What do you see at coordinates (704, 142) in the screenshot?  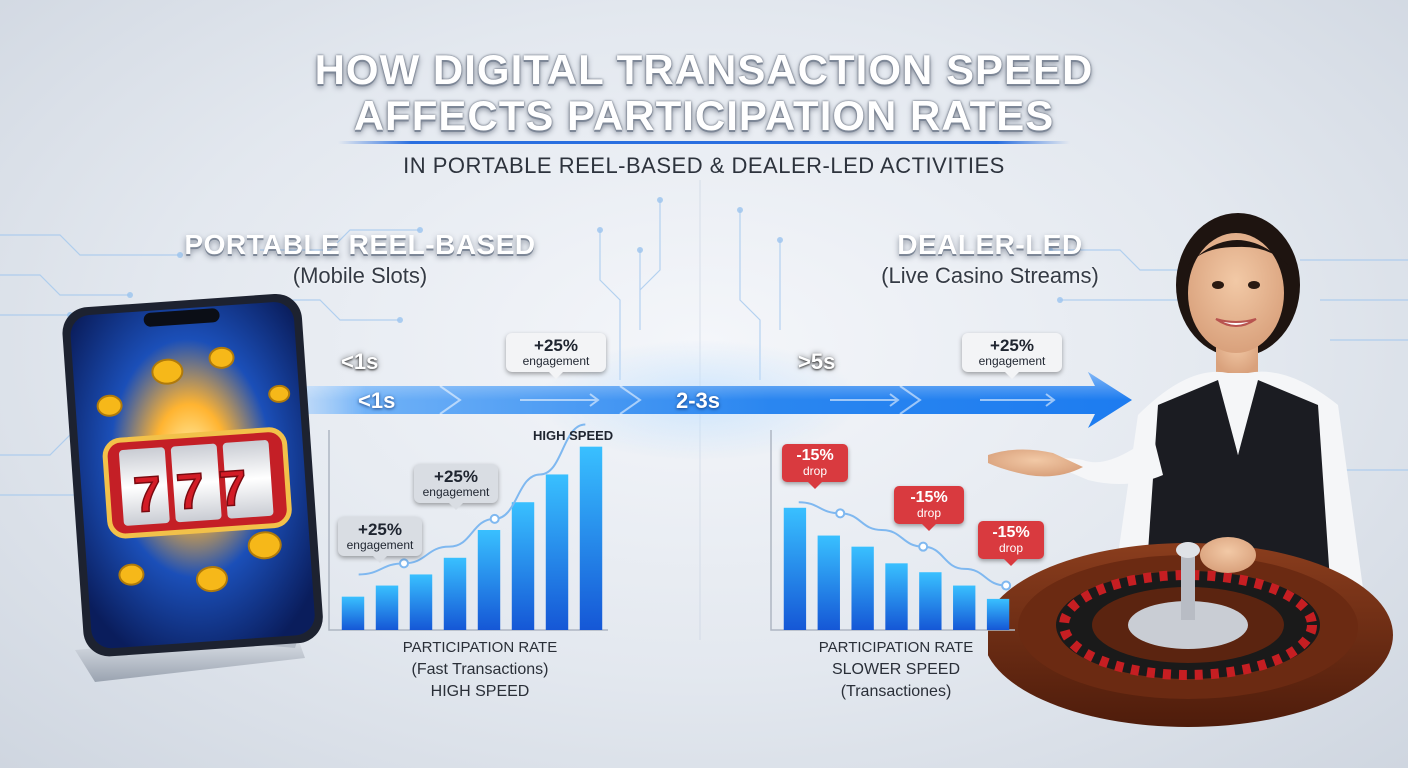 I see `title-underline` at bounding box center [704, 142].